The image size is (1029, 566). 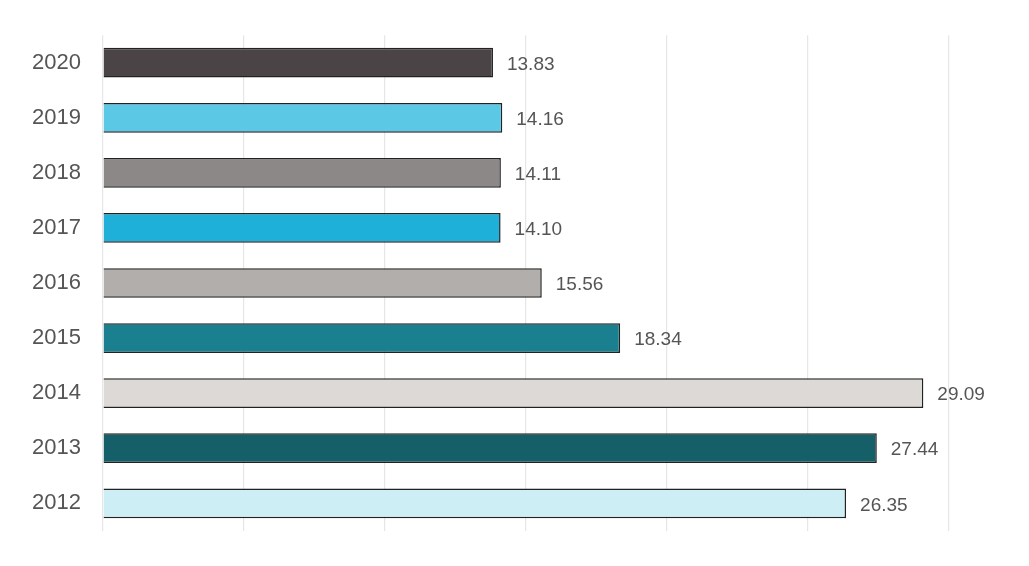 I want to click on data-label: 18.34, so click(x=658, y=339).